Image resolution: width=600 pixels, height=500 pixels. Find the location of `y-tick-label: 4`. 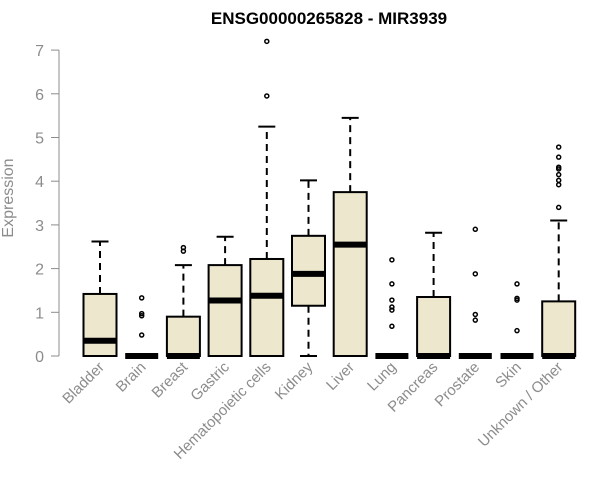

y-tick-label: 4 is located at coordinates (39, 182).